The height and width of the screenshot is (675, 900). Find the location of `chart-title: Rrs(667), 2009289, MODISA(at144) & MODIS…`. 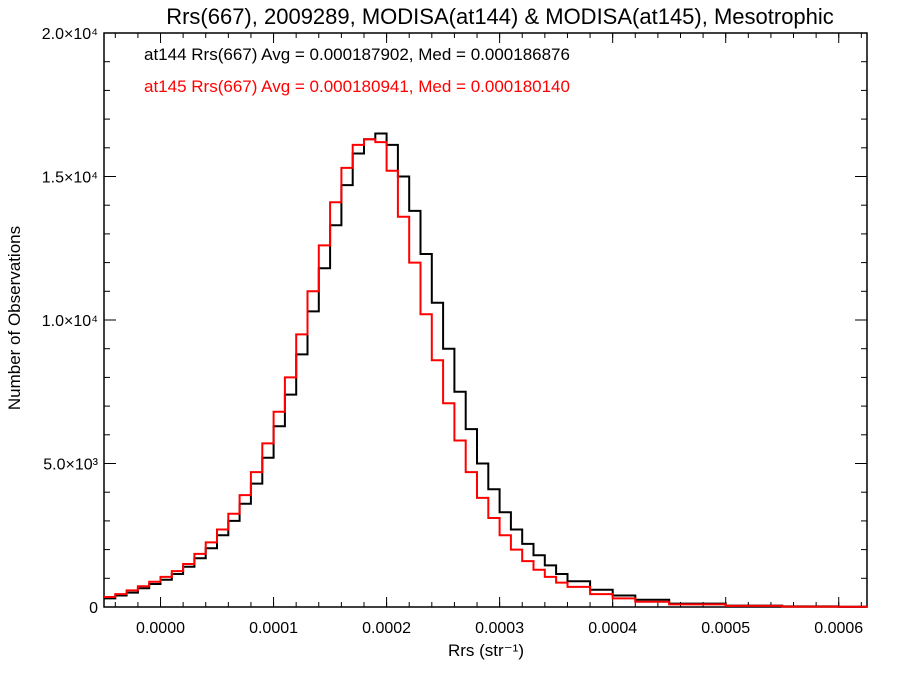

chart-title: Rrs(667), 2009289, MODISA(at144) & MODIS… is located at coordinates (500, 16).